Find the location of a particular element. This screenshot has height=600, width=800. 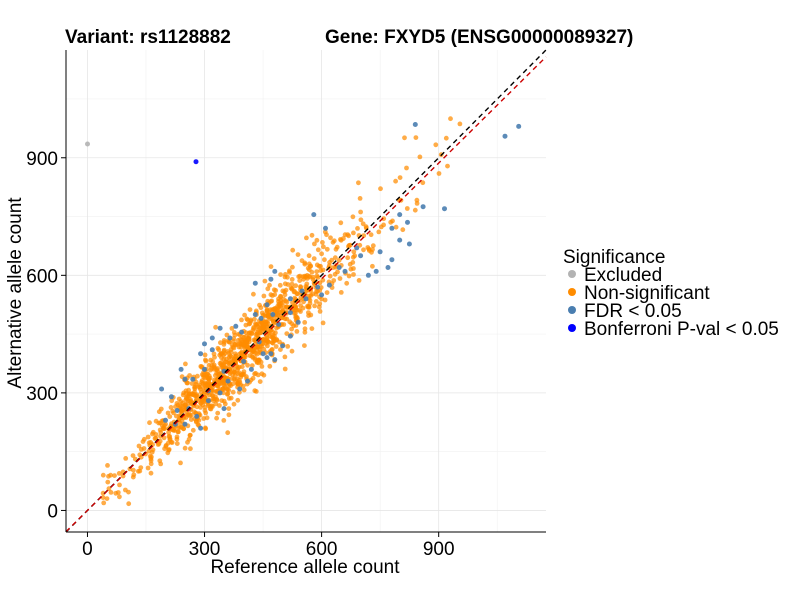

x-tick-label: 900 is located at coordinates (439, 549).